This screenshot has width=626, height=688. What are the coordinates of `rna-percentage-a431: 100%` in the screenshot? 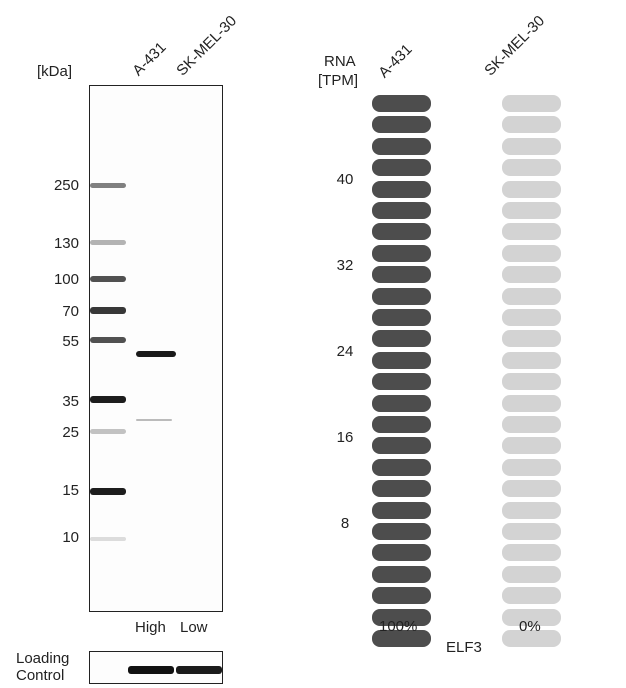 It's located at (398, 626).